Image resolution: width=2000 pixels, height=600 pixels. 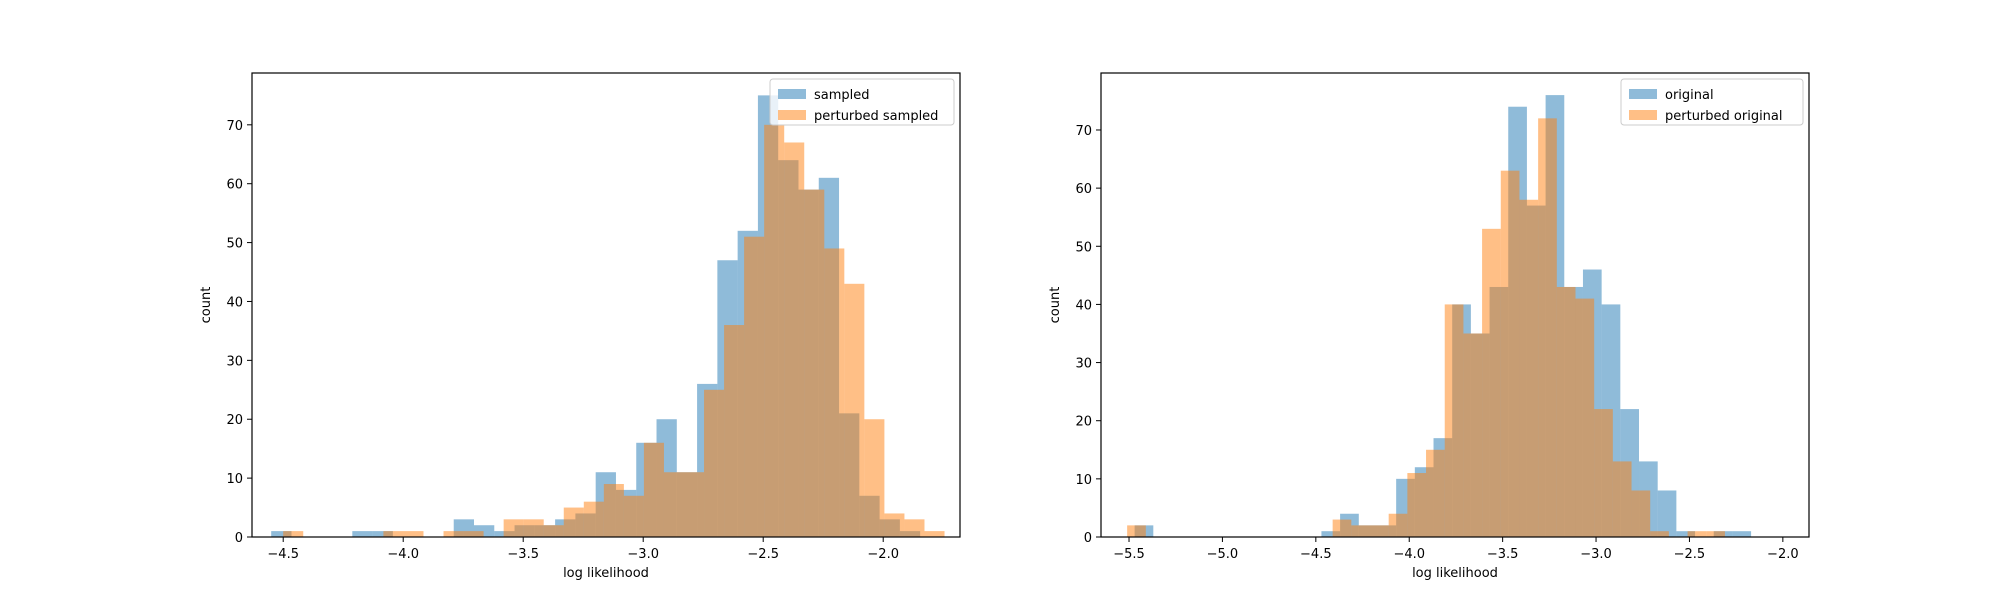 What do you see at coordinates (1689, 95) in the screenshot?
I see `legend-label: original` at bounding box center [1689, 95].